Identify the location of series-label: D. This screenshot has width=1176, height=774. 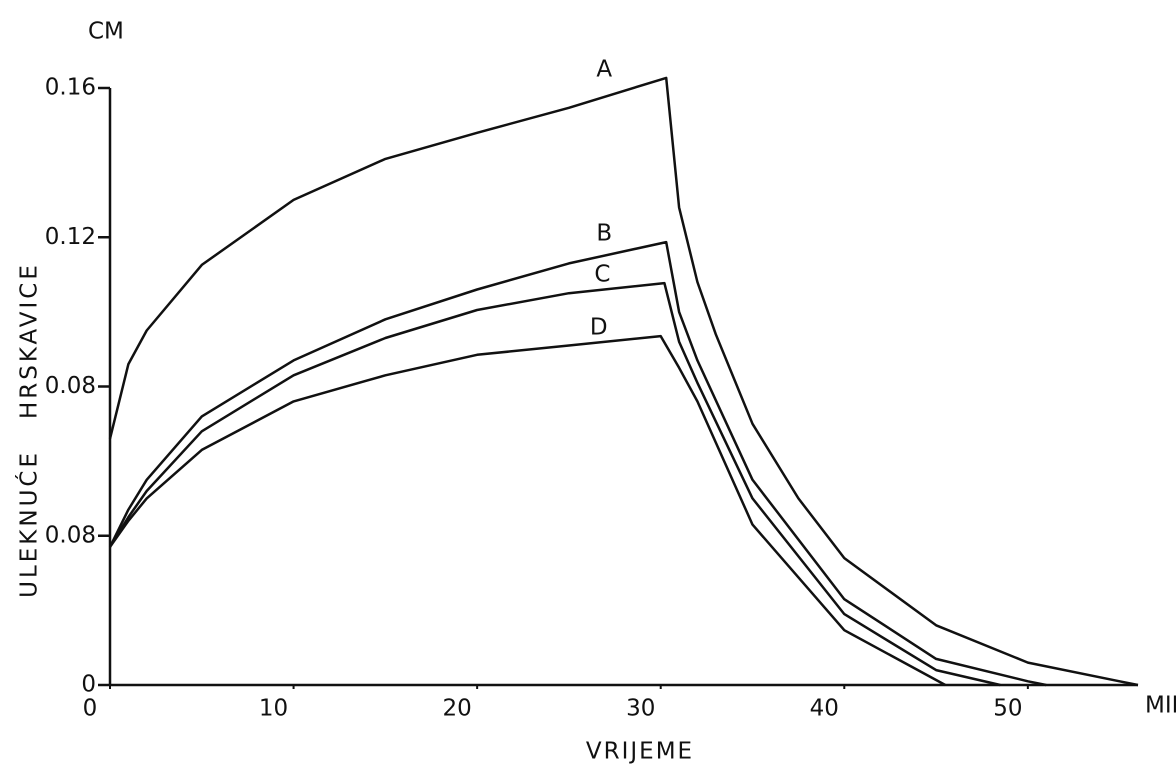
(599, 328).